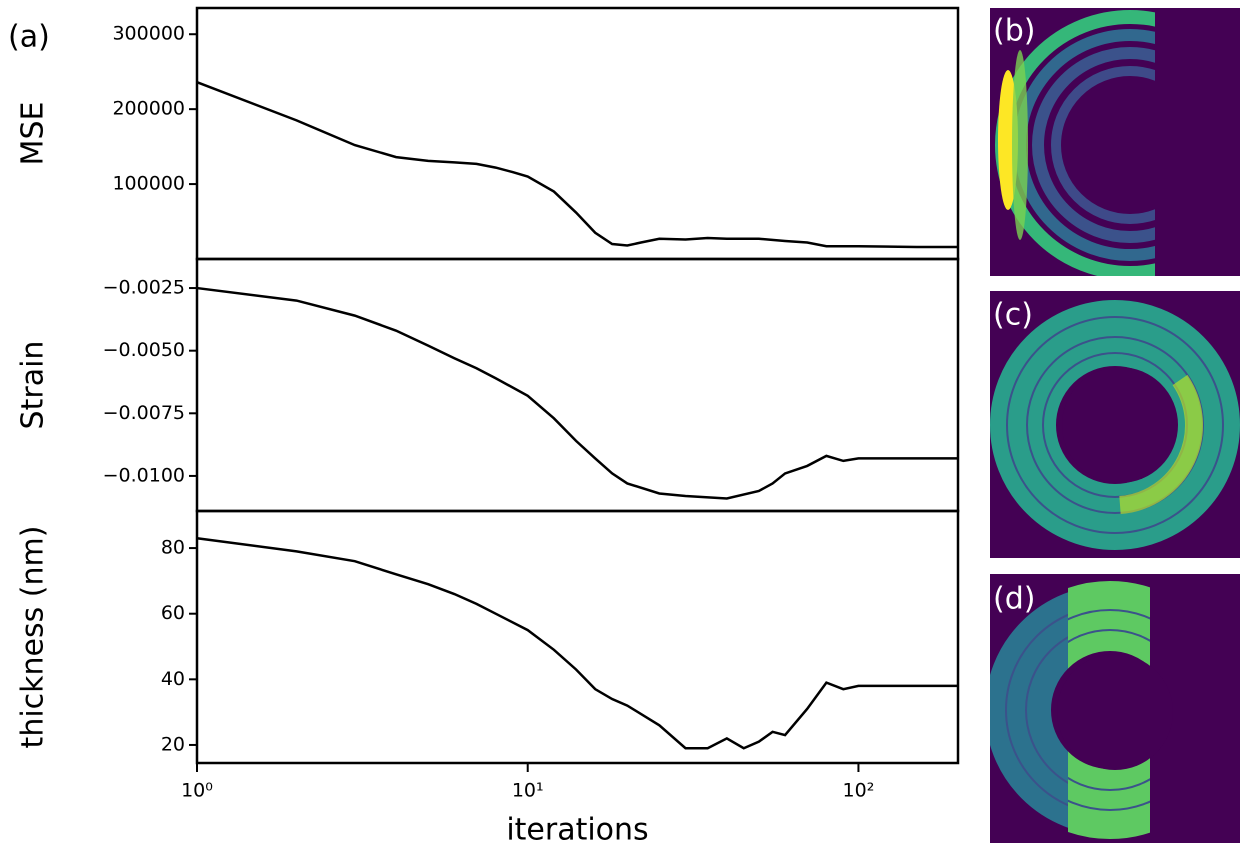 This screenshot has width=1241, height=849. I want to click on y-tick-label: −0.0075, so click(144, 413).